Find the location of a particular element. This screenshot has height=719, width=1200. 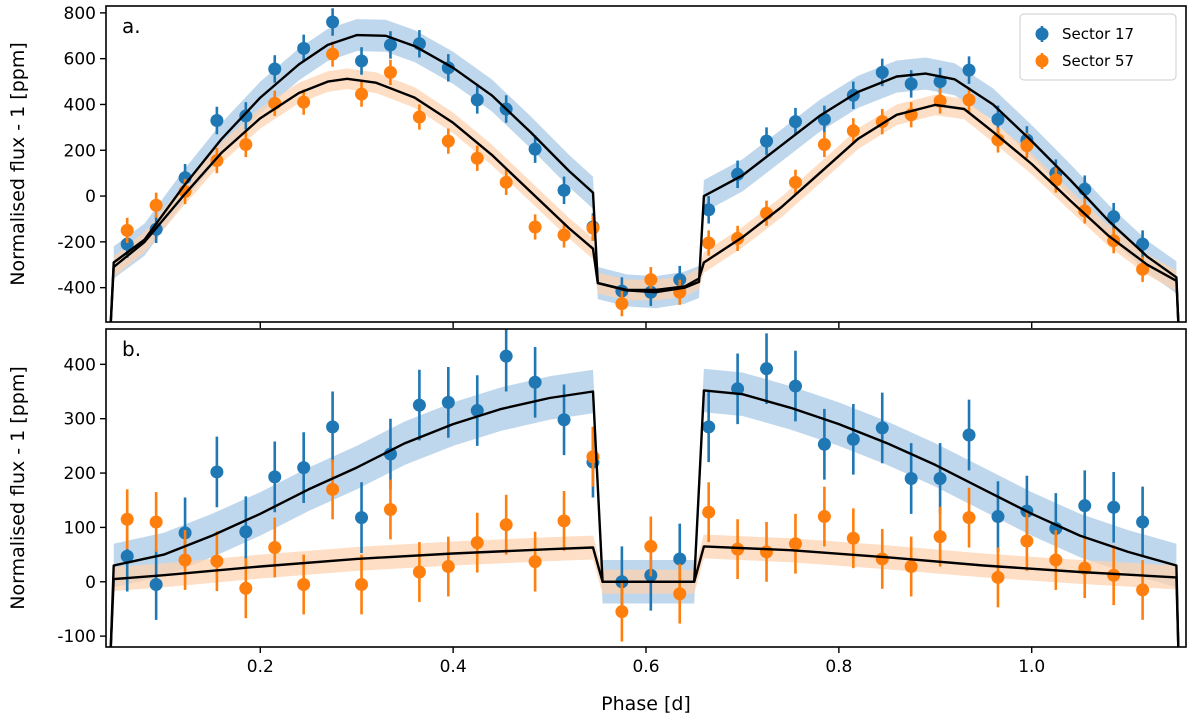

legend: Sector 17 Sector 57 is located at coordinates (1098, 47).